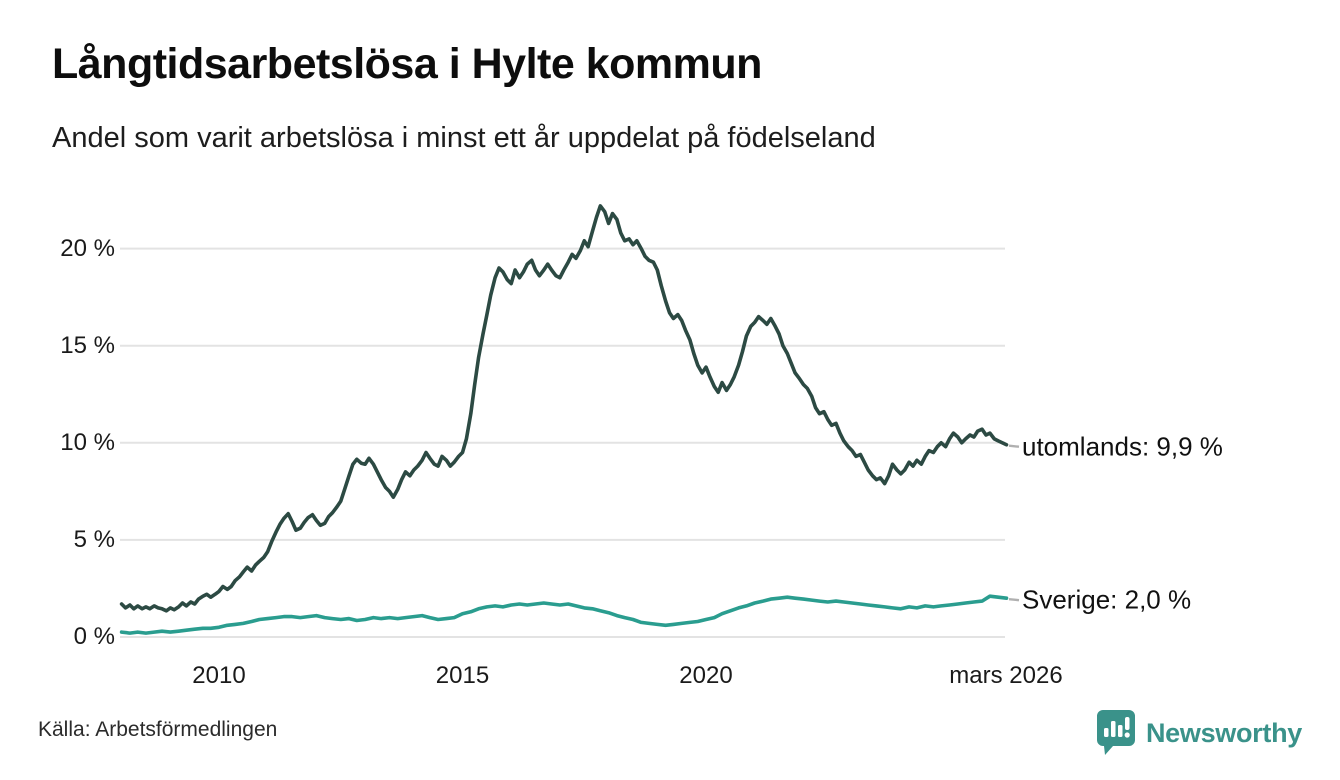  What do you see at coordinates (706, 675) in the screenshot?
I see `x-tick-label: 2020` at bounding box center [706, 675].